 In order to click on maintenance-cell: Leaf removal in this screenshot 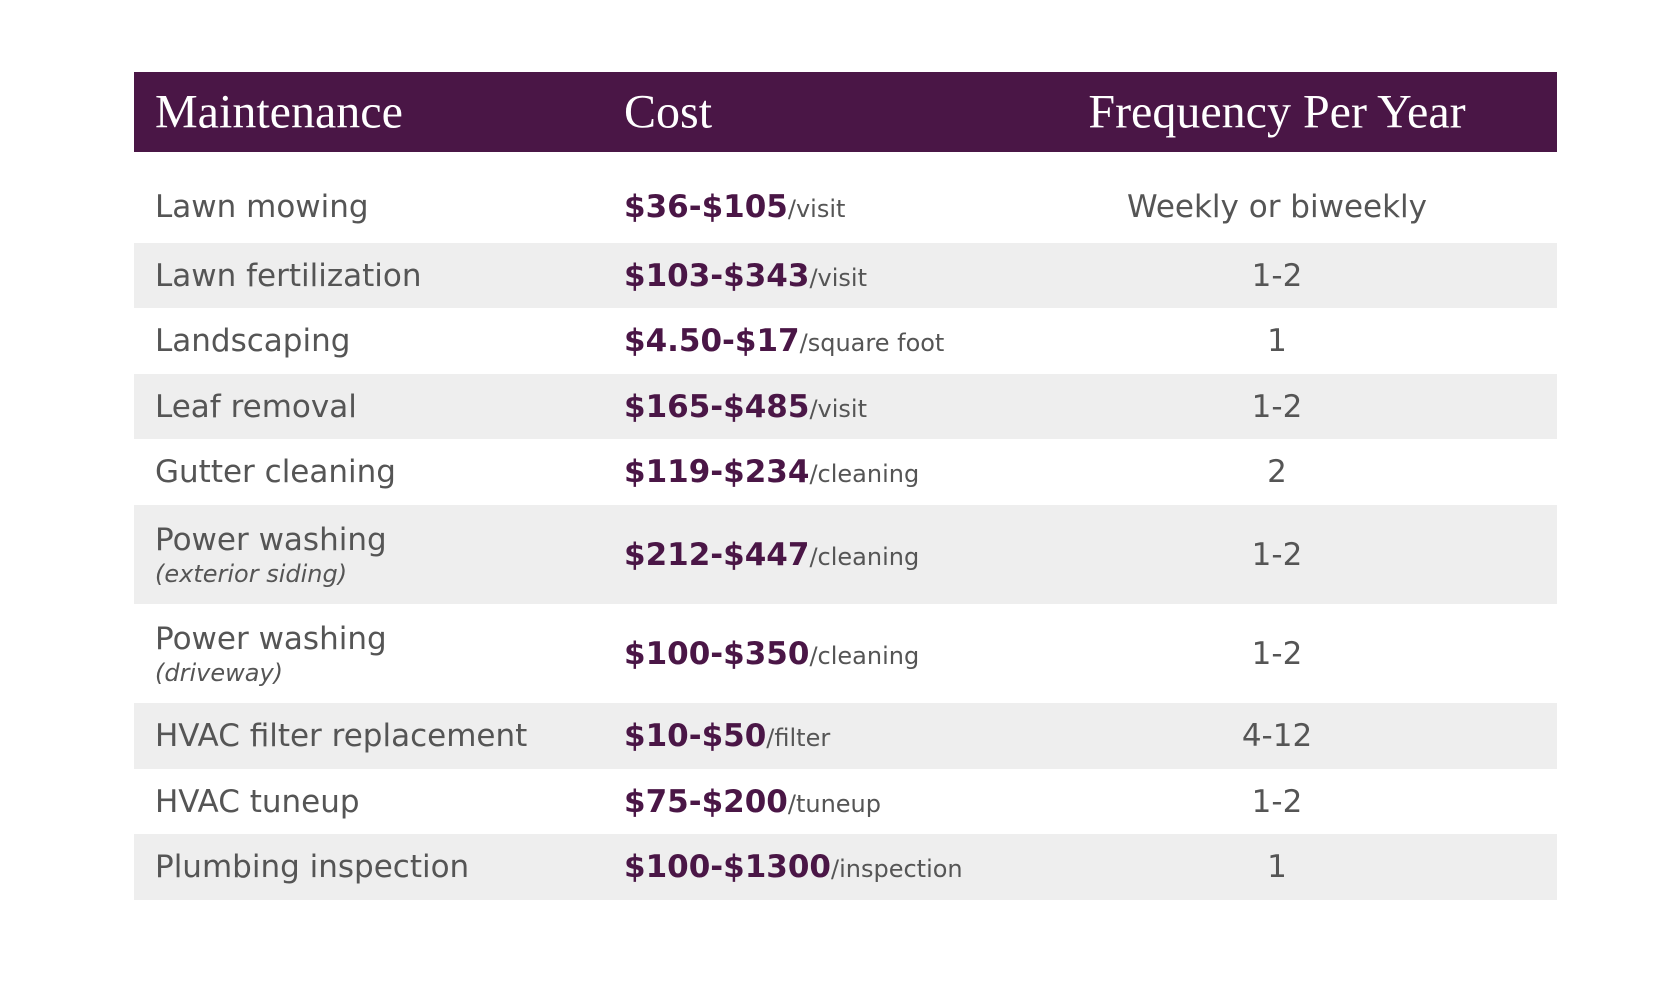, I will do `click(256, 407)`.